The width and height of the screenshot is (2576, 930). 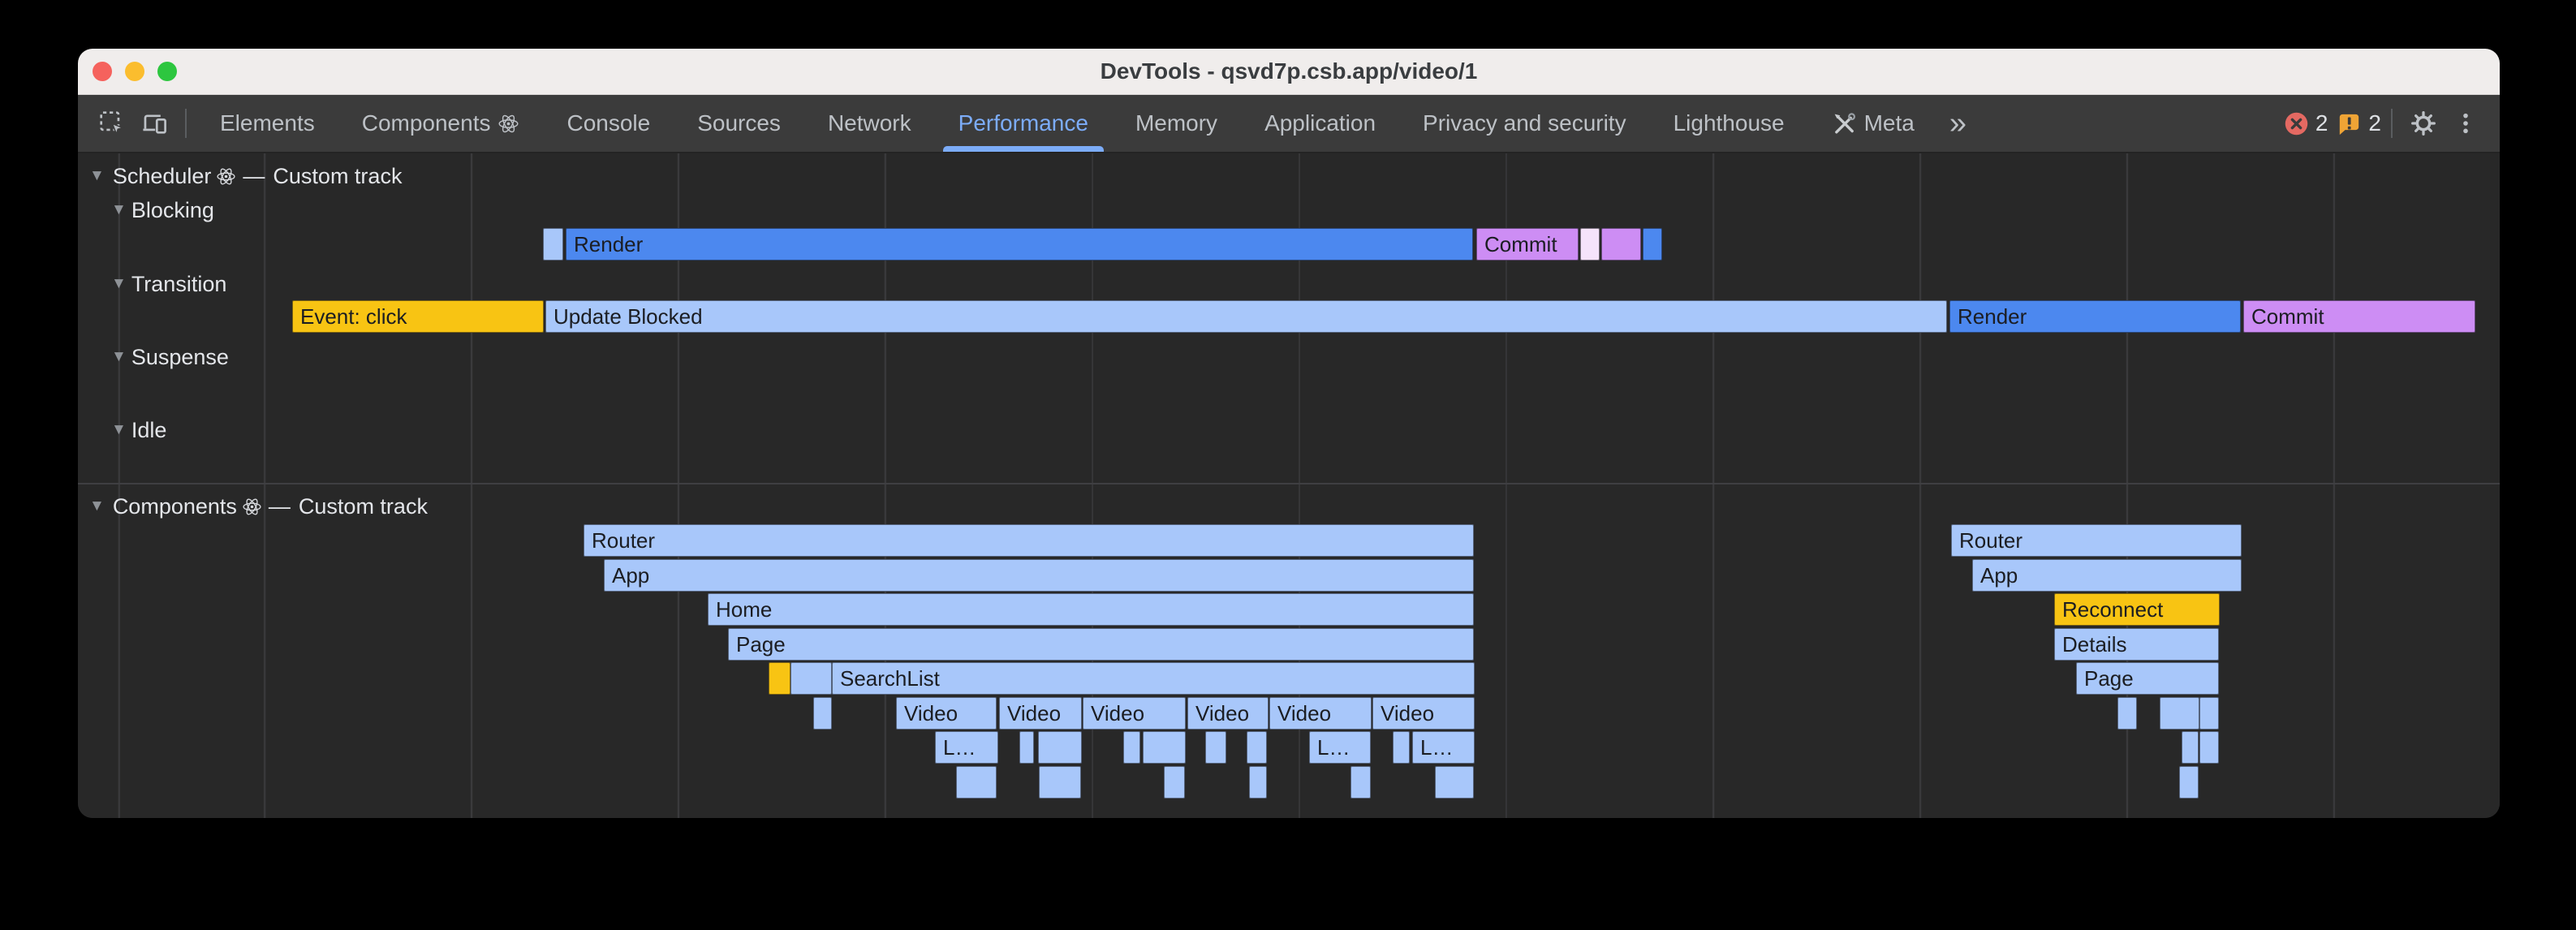 What do you see at coordinates (1024, 123) in the screenshot?
I see `tab-performance: Performance` at bounding box center [1024, 123].